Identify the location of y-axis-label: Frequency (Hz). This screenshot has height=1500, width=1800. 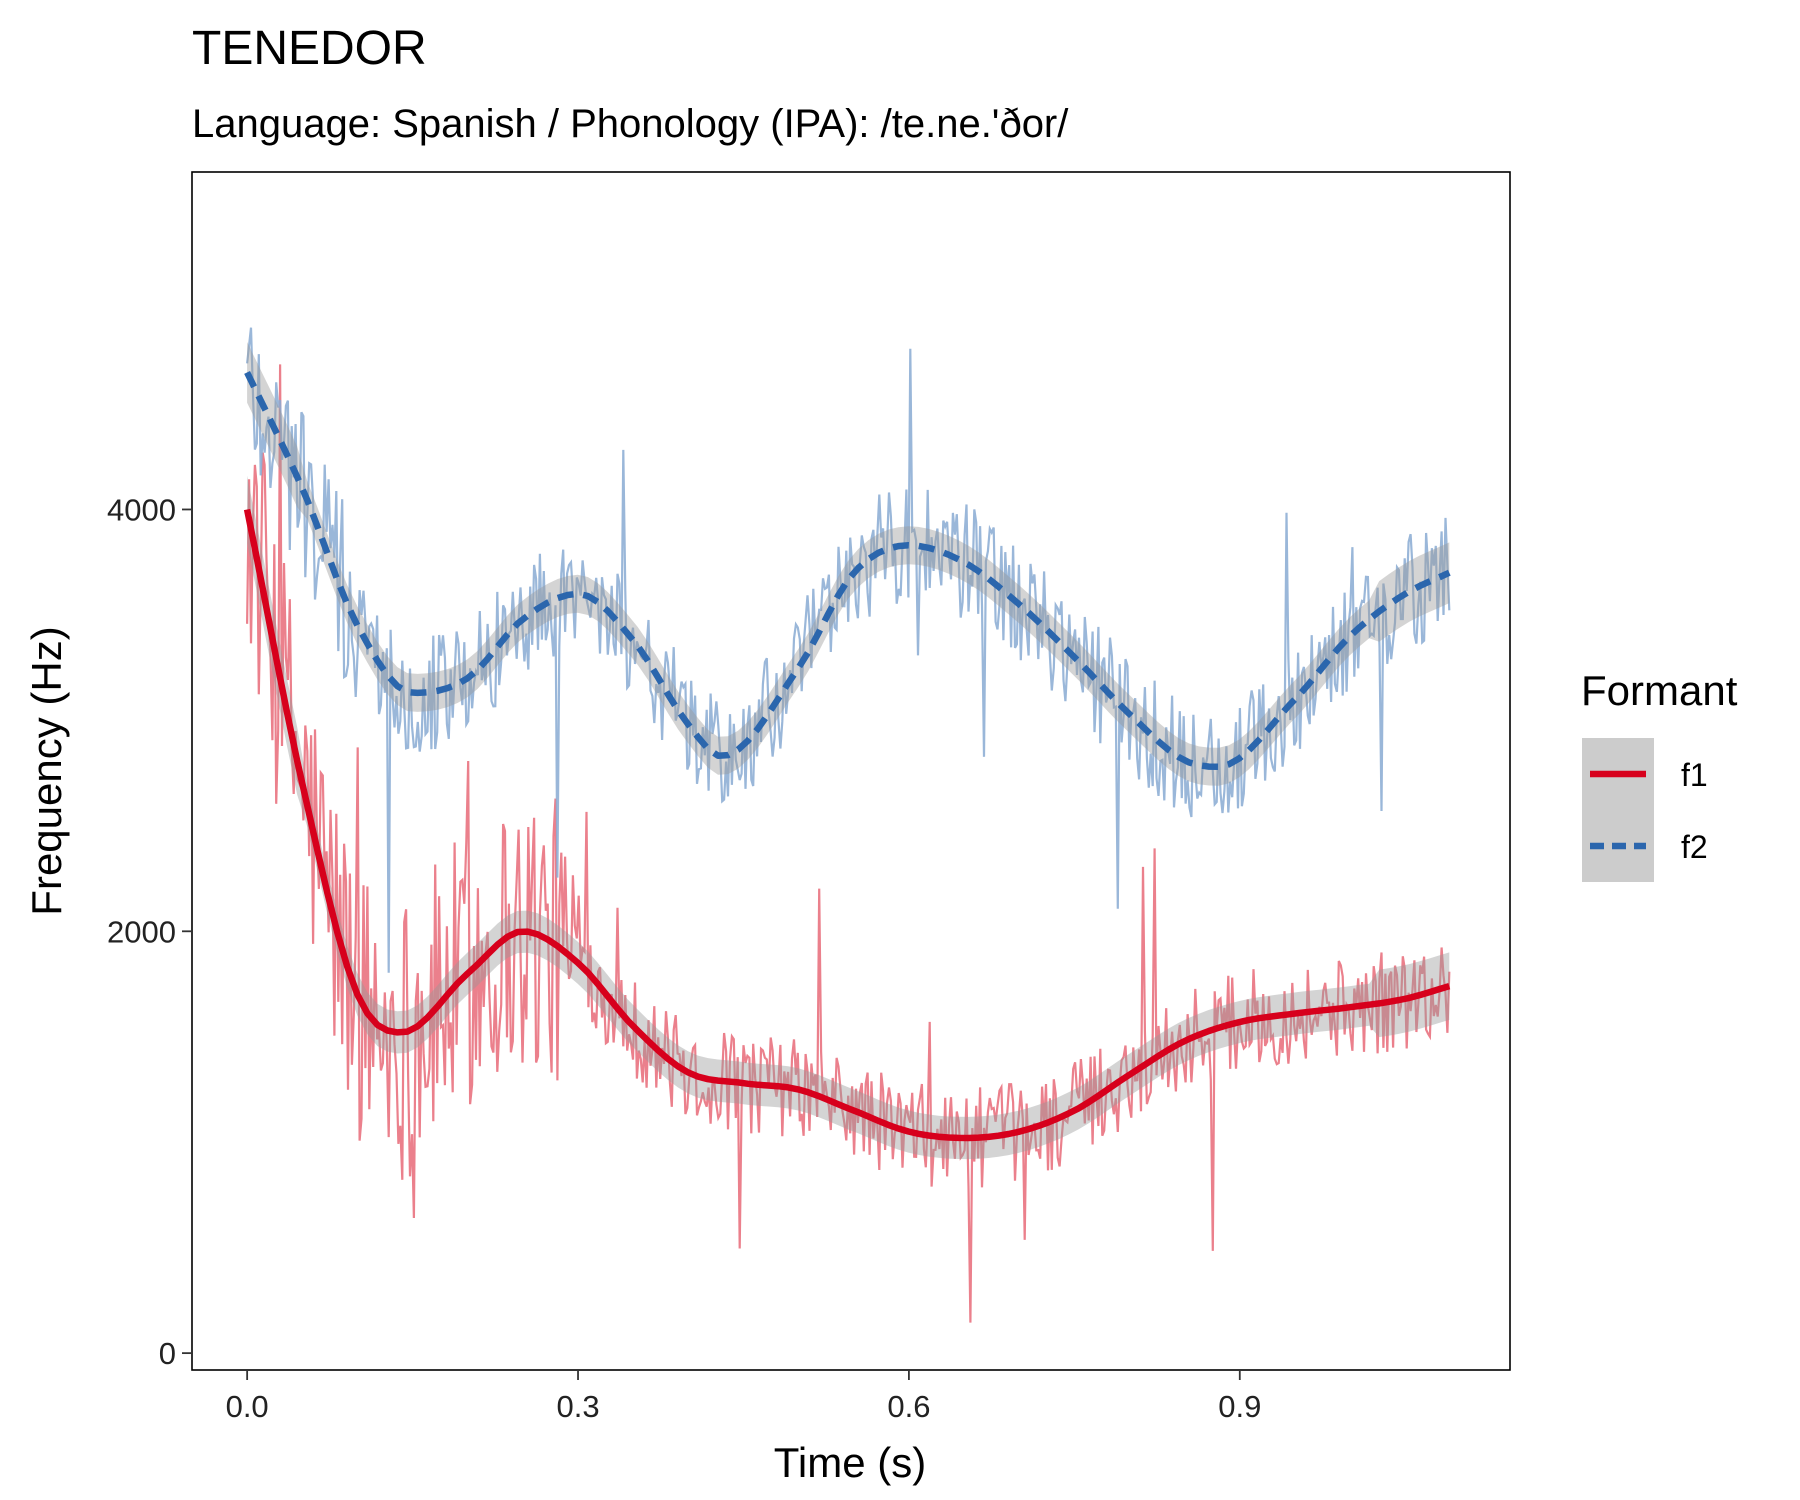
(46, 770).